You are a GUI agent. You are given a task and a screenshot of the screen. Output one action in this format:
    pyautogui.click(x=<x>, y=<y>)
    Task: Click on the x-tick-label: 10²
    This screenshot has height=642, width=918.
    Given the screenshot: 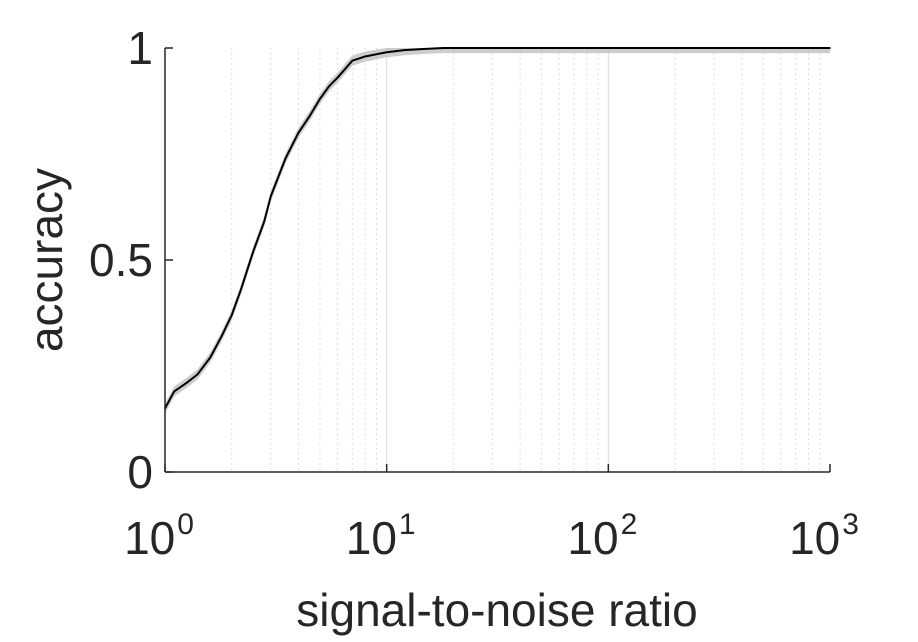 What is the action you would take?
    pyautogui.click(x=602, y=536)
    